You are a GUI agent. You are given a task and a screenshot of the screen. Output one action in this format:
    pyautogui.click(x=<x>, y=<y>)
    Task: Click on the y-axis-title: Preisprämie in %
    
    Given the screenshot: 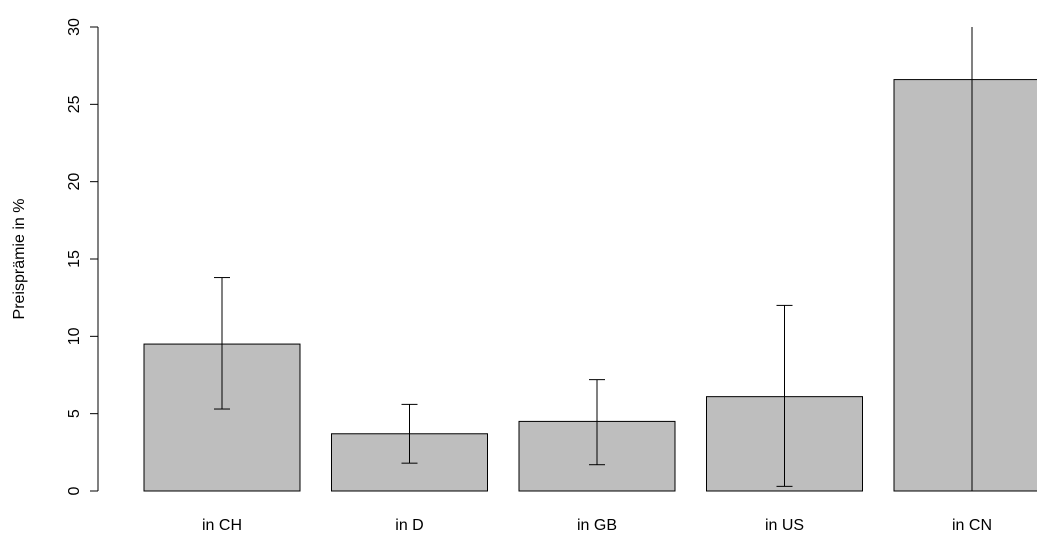 What is the action you would take?
    pyautogui.click(x=19, y=259)
    